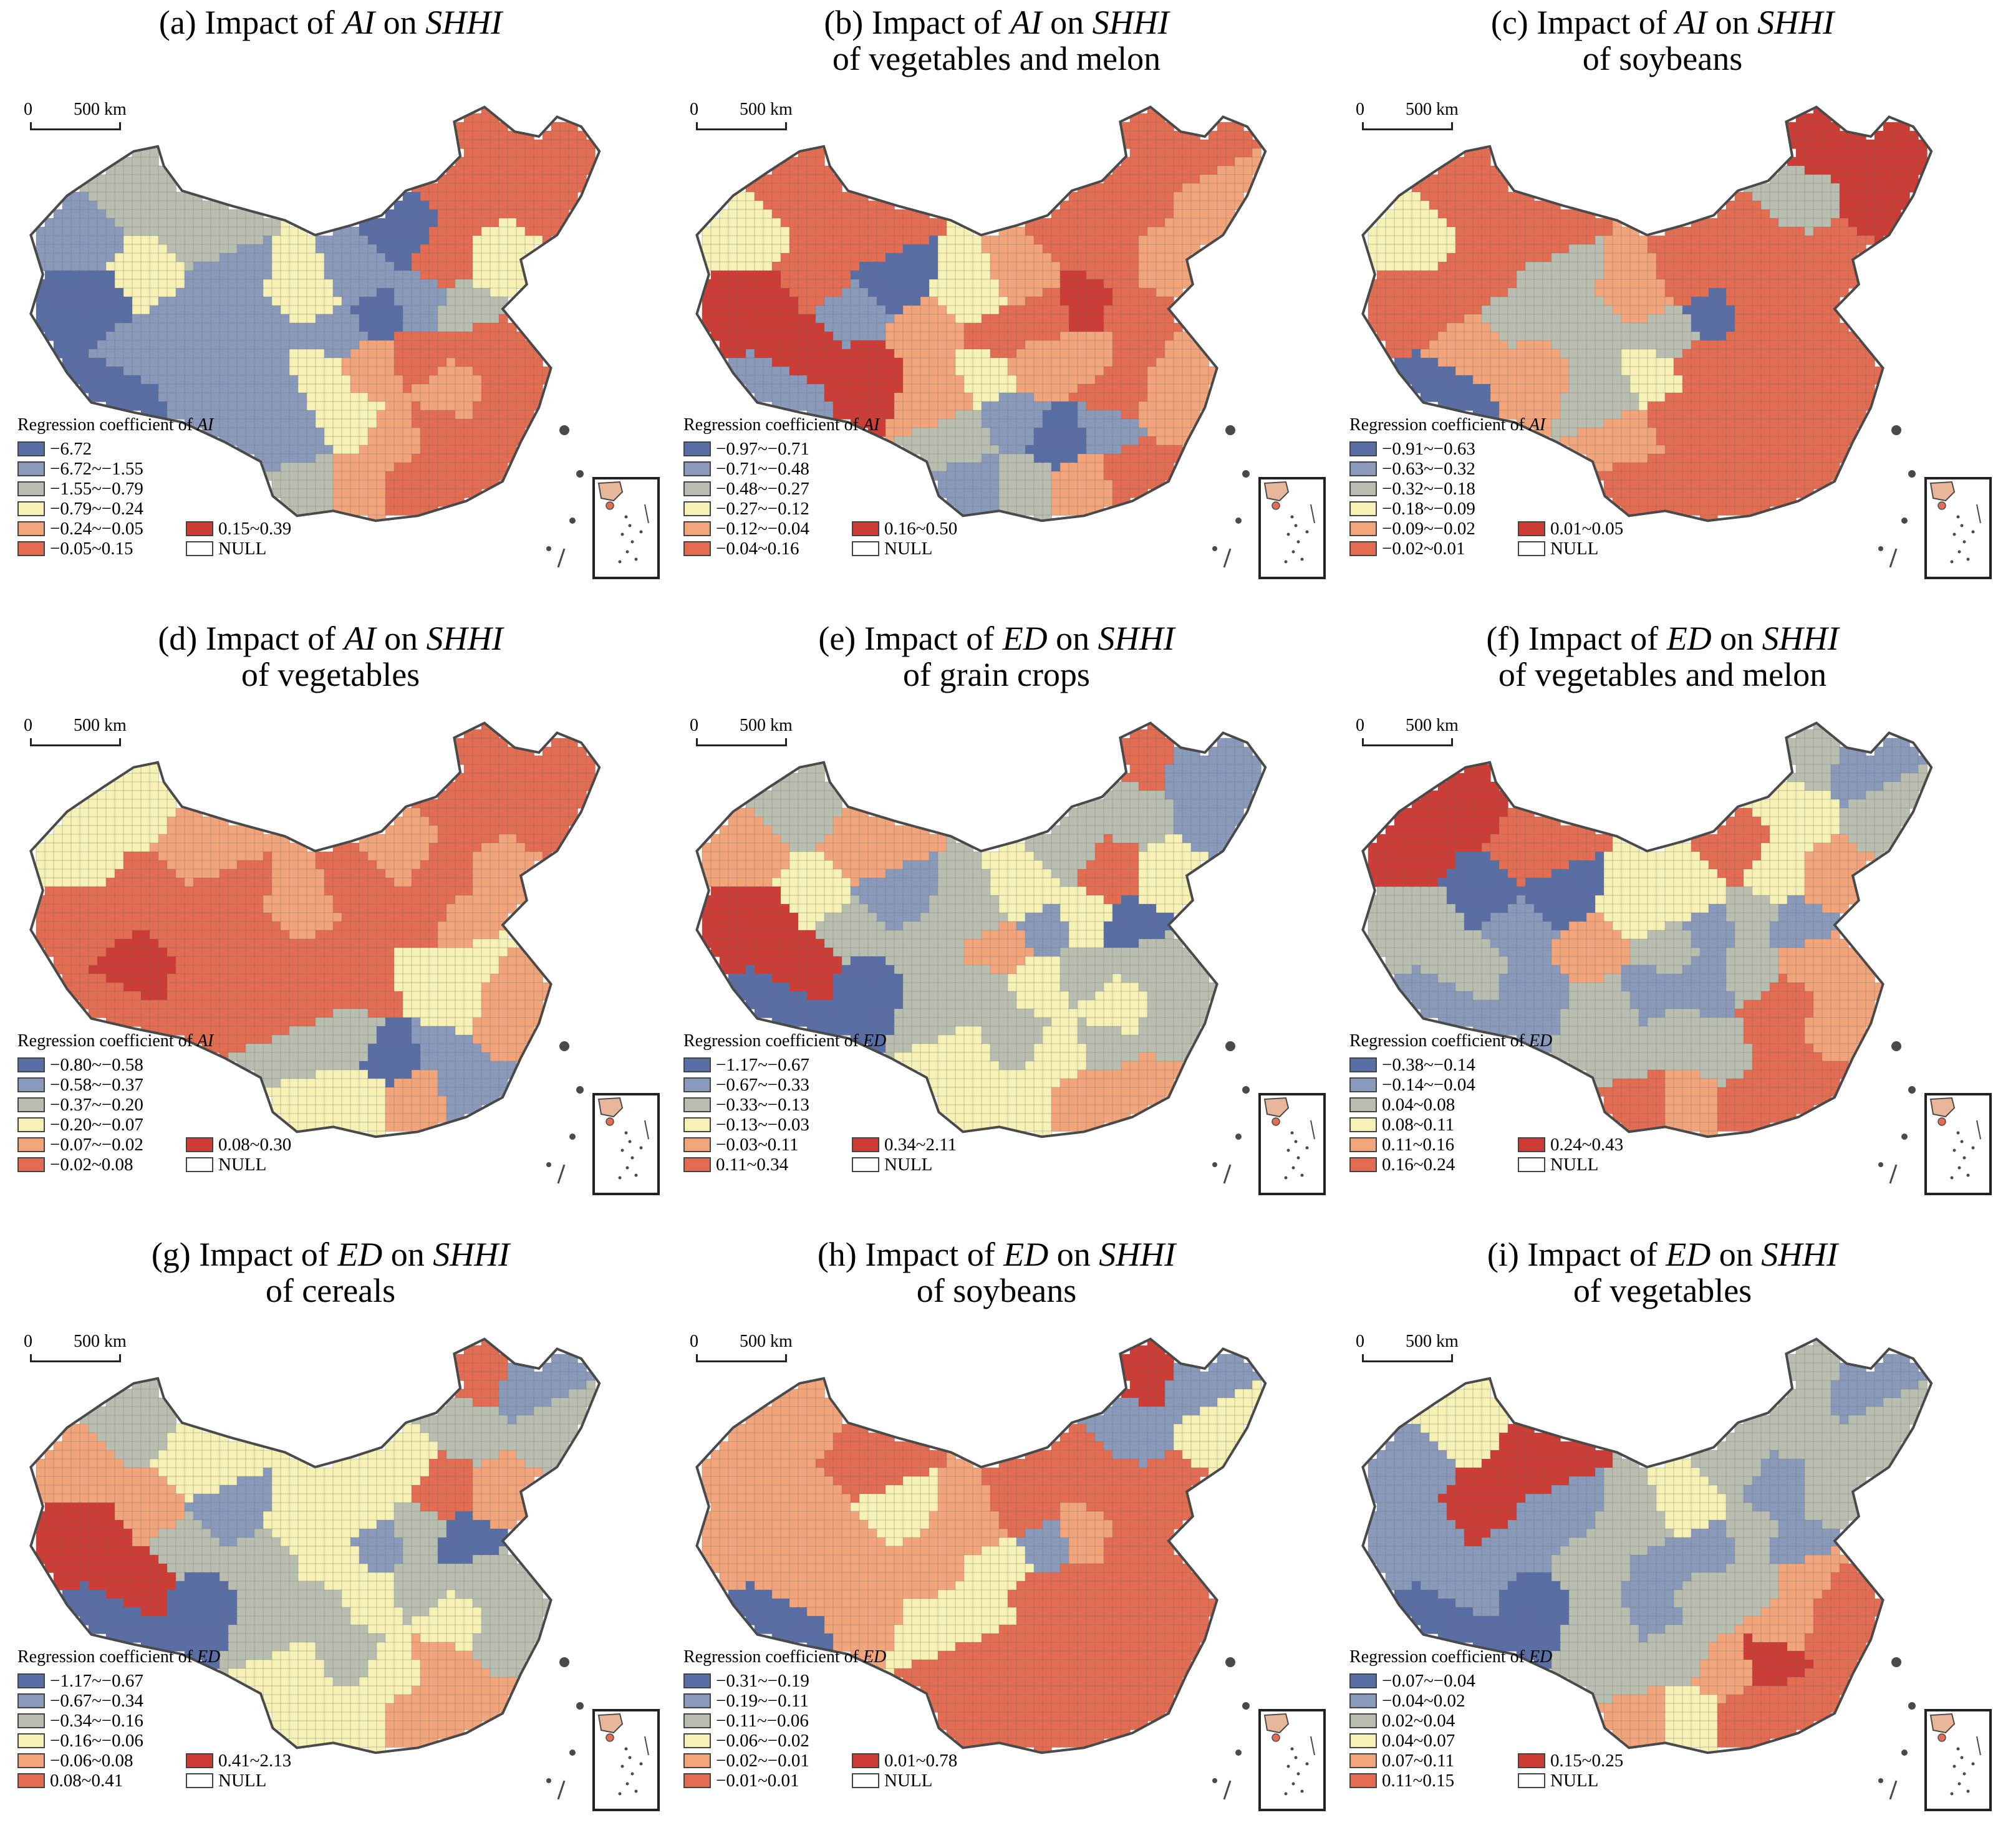 This screenshot has height=1848, width=1993. What do you see at coordinates (561, 558) in the screenshot?
I see `boundary-dash` at bounding box center [561, 558].